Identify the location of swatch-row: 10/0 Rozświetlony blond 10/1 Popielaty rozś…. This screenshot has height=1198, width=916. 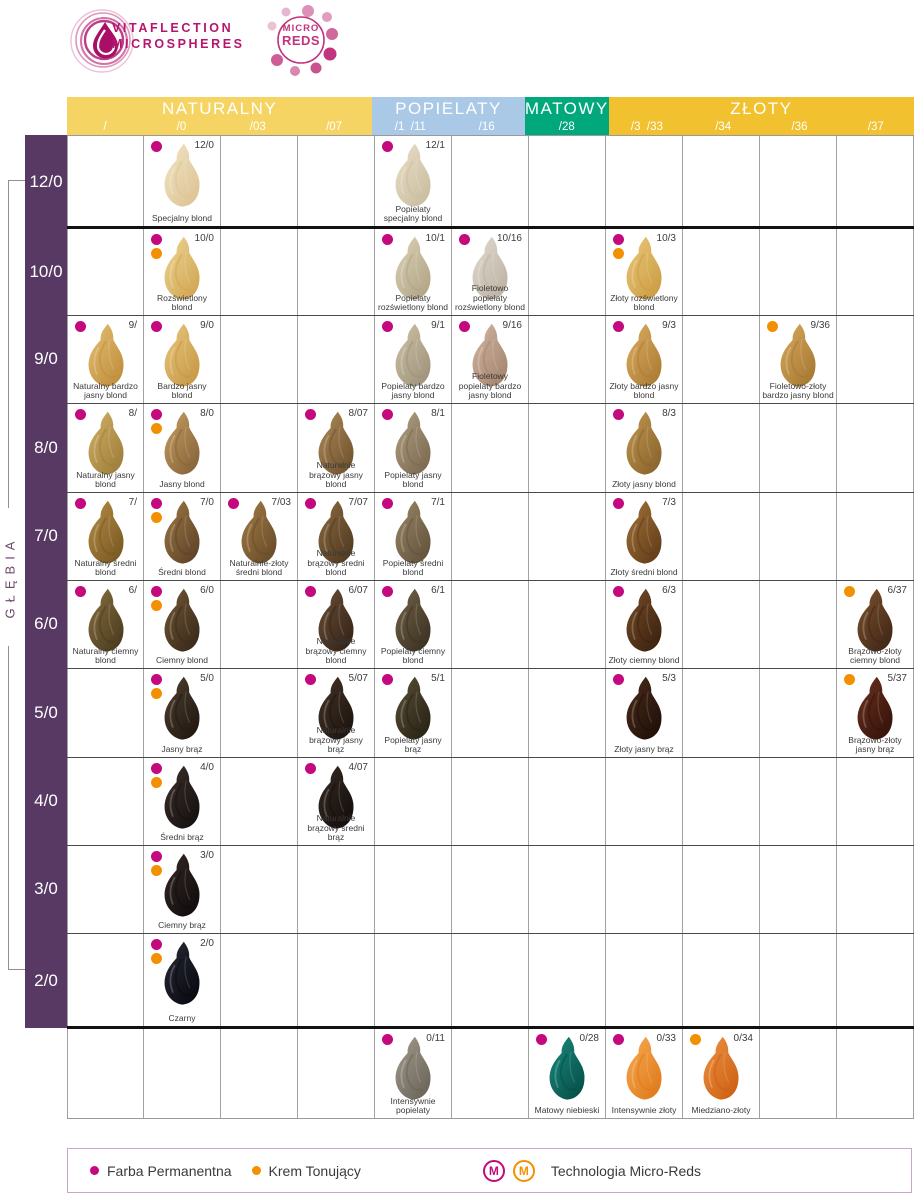
(490, 272).